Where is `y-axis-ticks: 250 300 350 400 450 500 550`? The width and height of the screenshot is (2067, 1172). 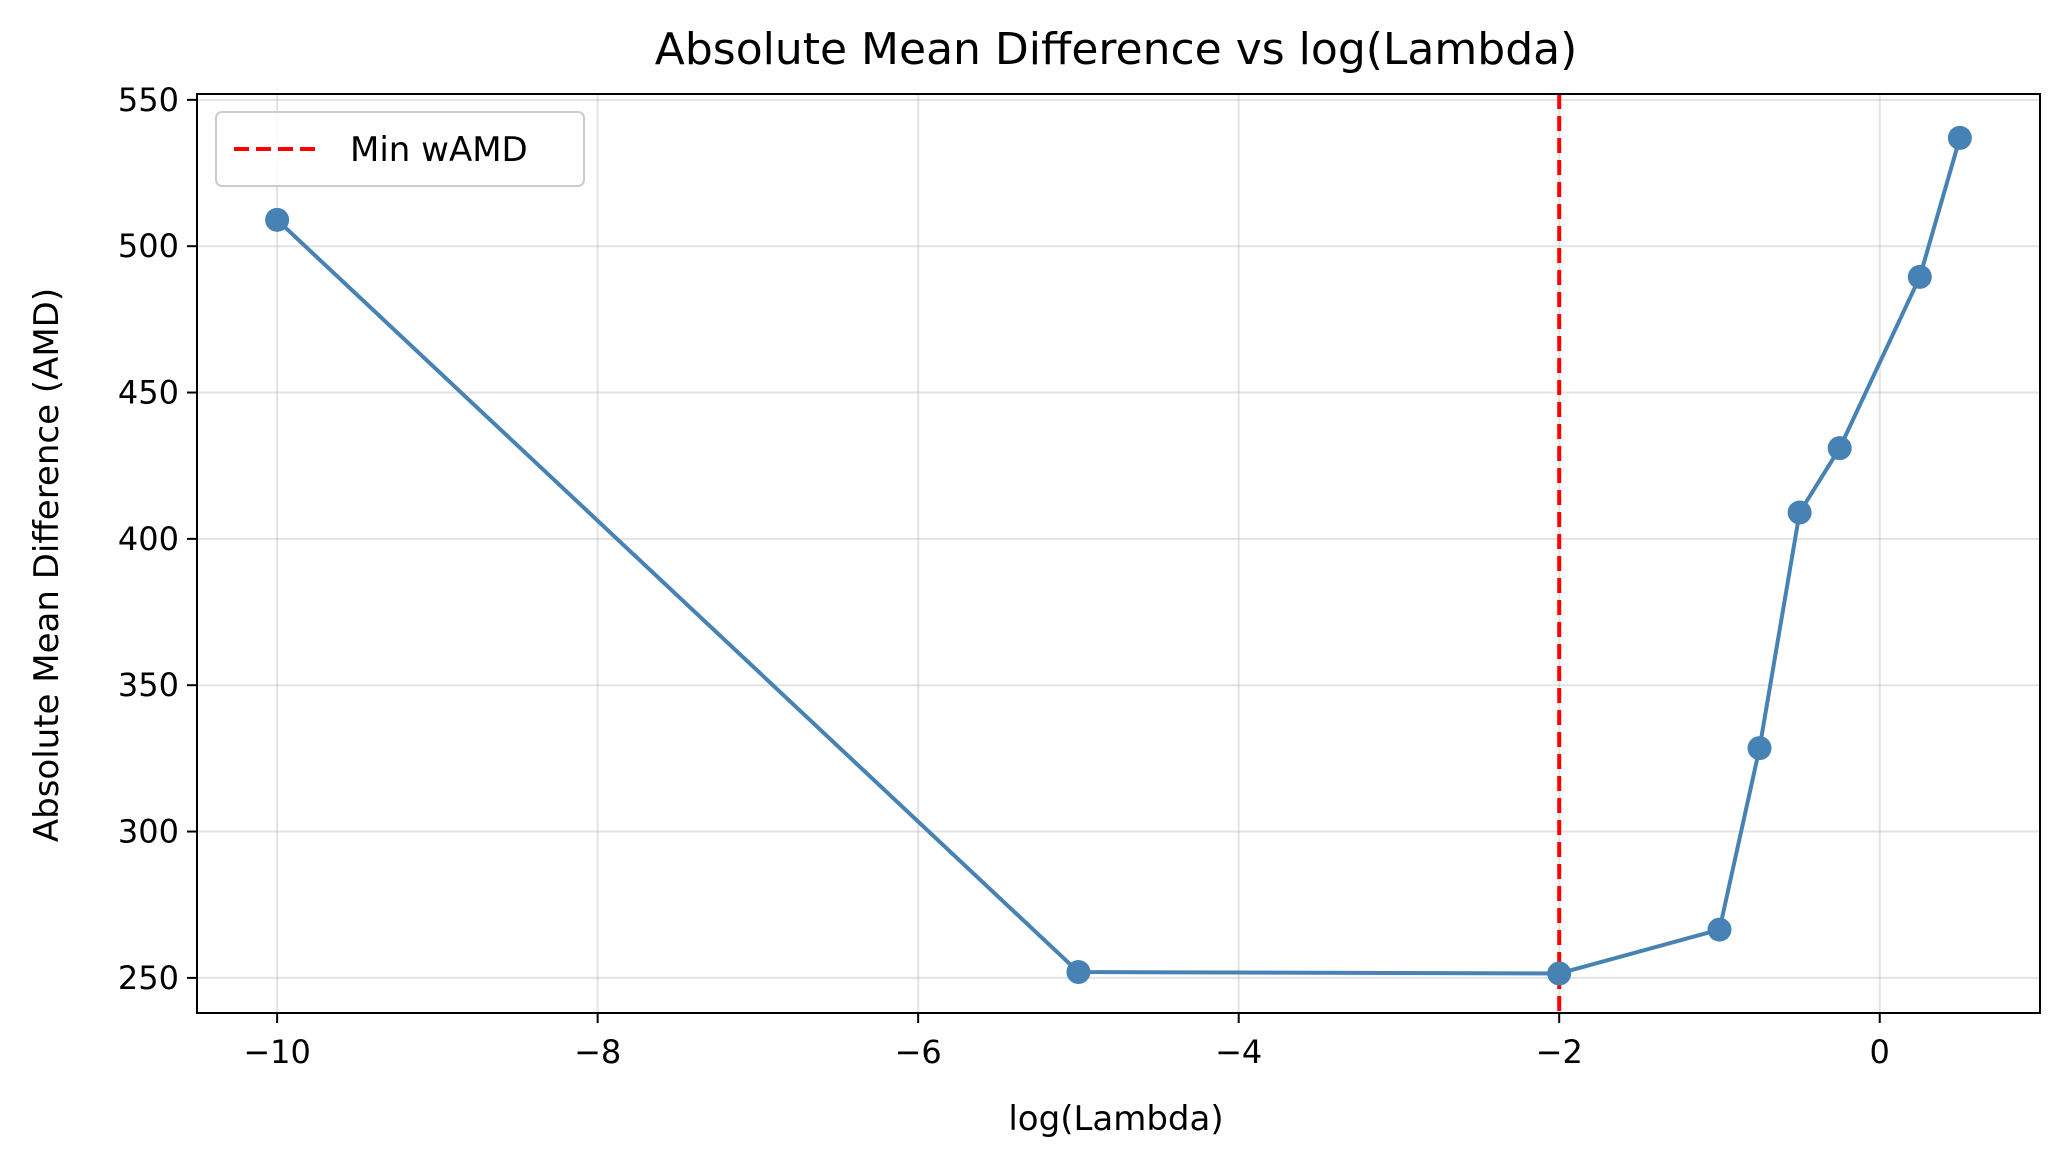 y-axis-ticks: 250 300 350 400 450 500 550 is located at coordinates (157, 539).